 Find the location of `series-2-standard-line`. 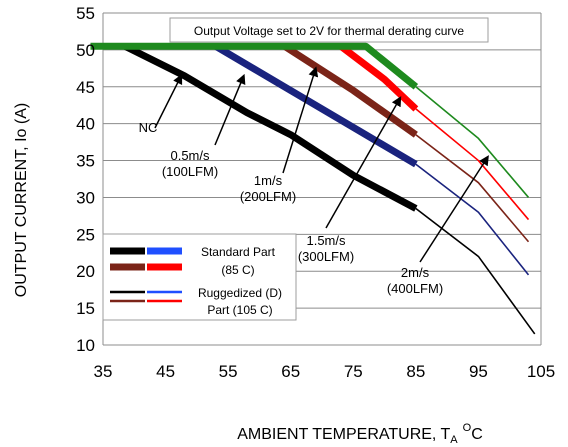

series-2-standard-line is located at coordinates (350, 90).